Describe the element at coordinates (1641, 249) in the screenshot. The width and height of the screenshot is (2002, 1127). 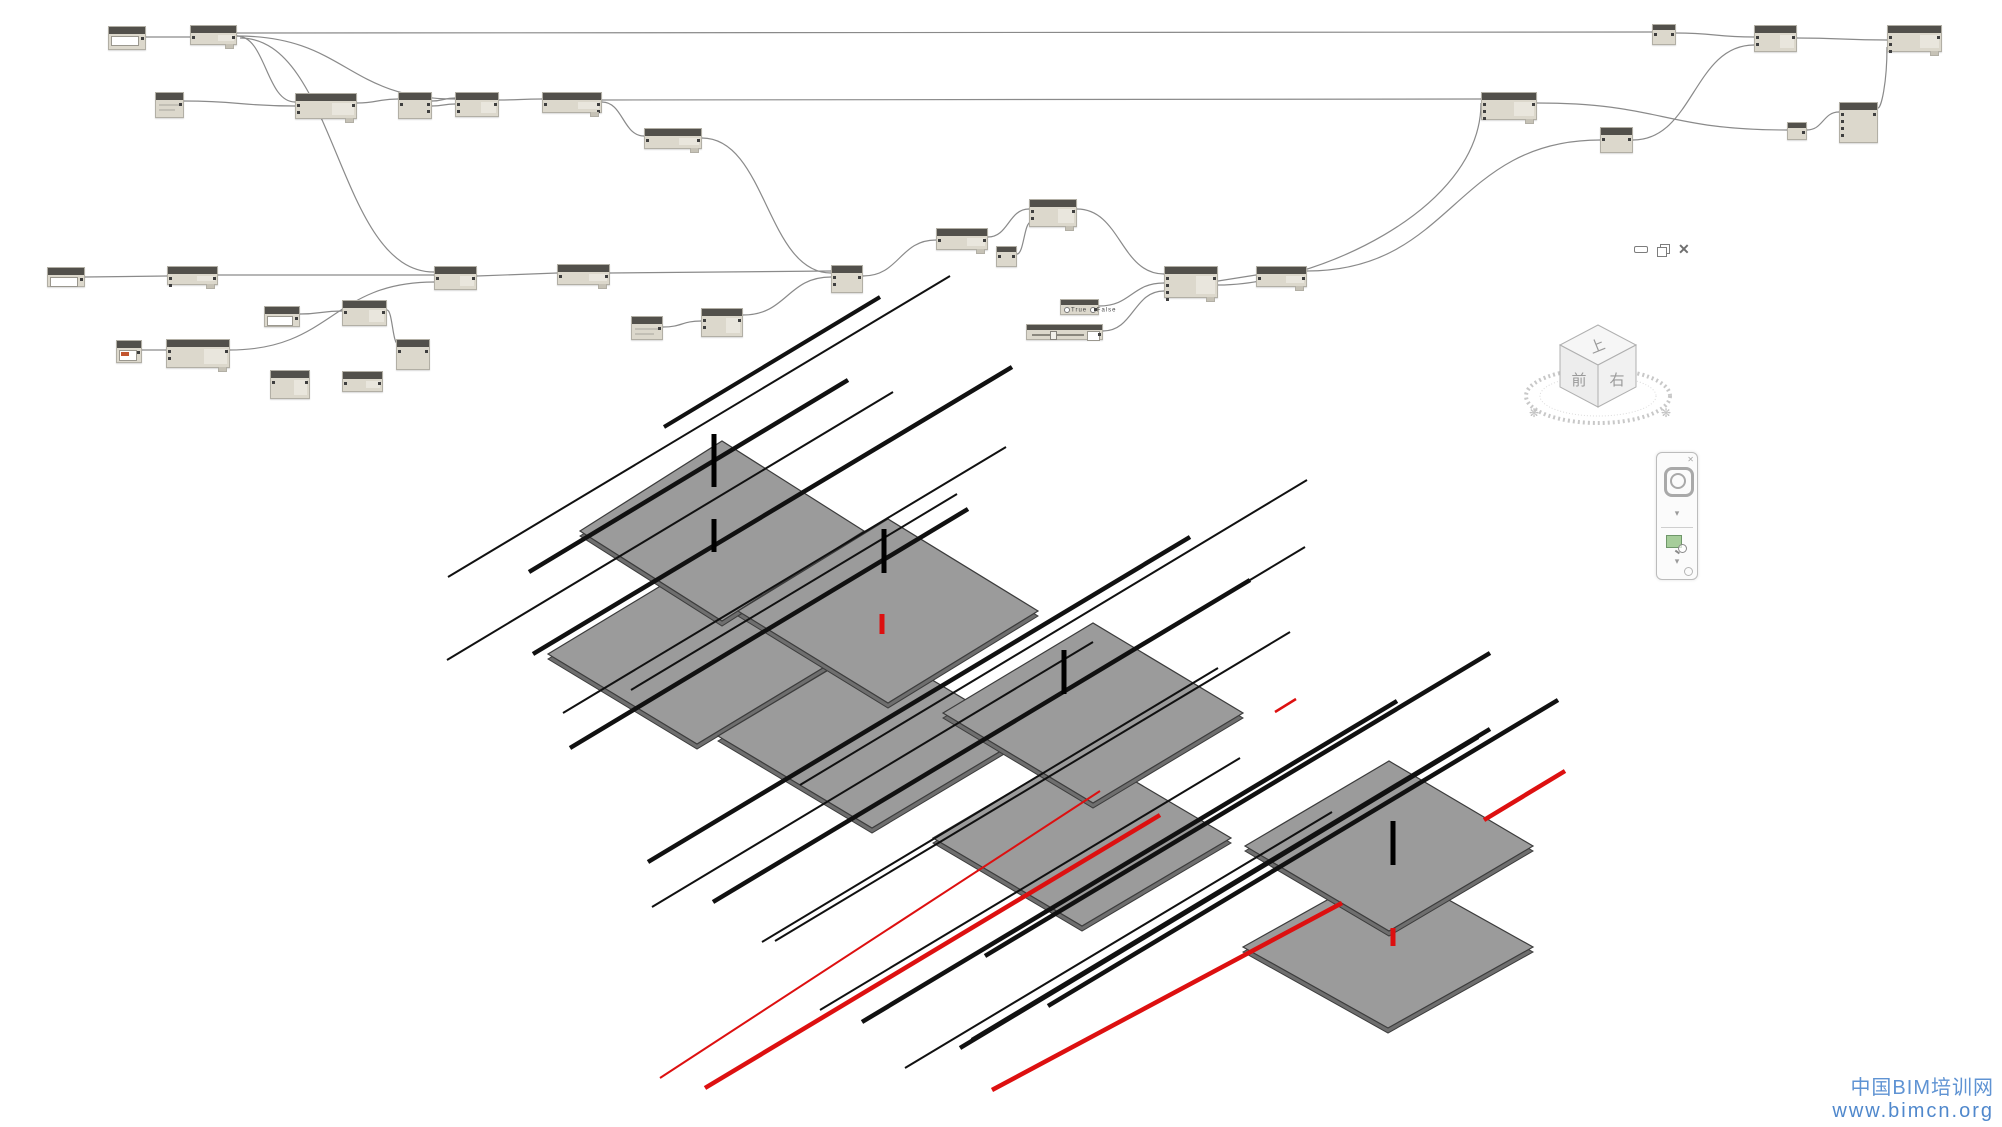
I see `minimize-icon` at that location.